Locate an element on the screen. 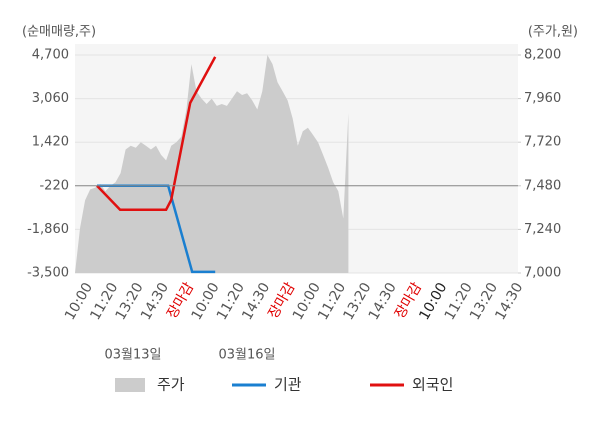 This screenshot has width=600, height=428. y2-tick-label: 8,200 is located at coordinates (542, 55).